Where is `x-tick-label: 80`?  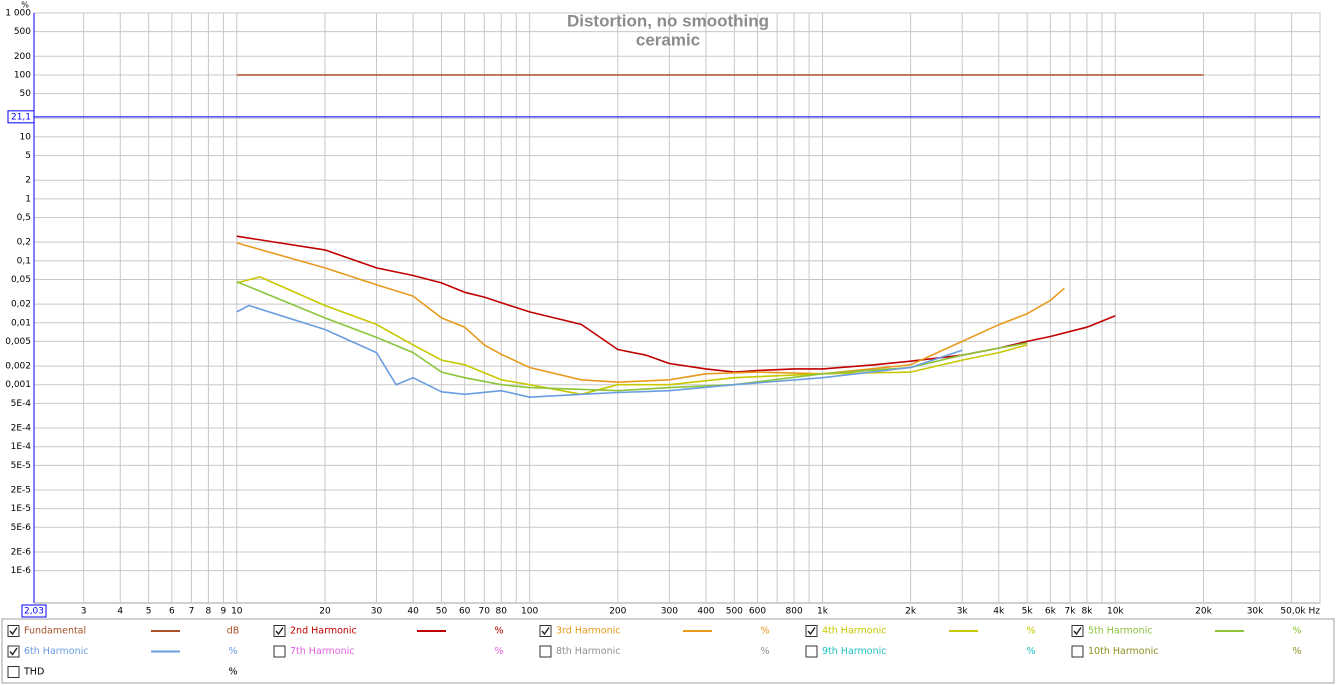
x-tick-label: 80 is located at coordinates (502, 612).